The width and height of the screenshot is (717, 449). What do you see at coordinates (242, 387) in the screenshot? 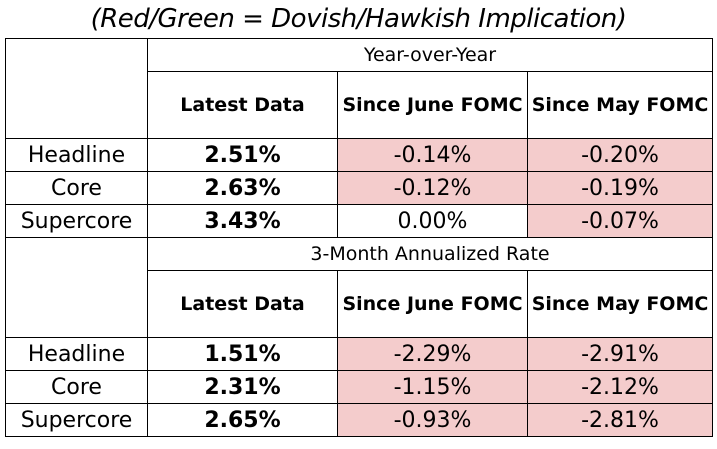
I see `latest-value: 2.31%` at bounding box center [242, 387].